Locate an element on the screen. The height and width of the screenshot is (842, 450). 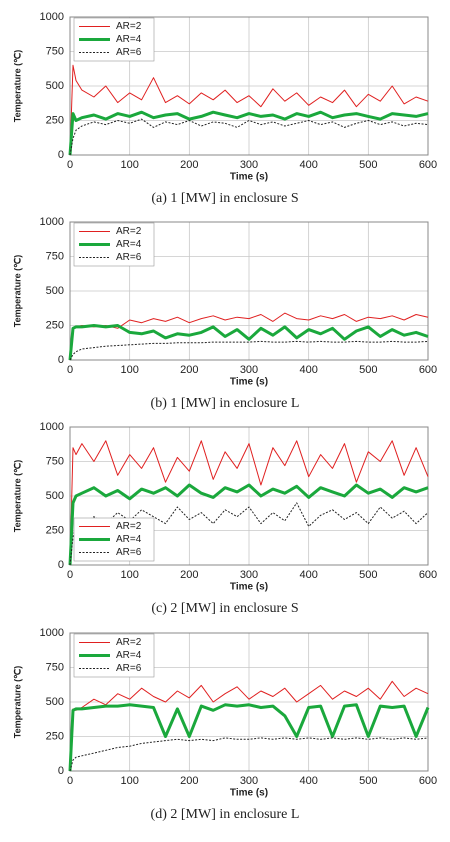
caption: (c) 2 [MW] in enclosure S is located at coordinates (224, 608).